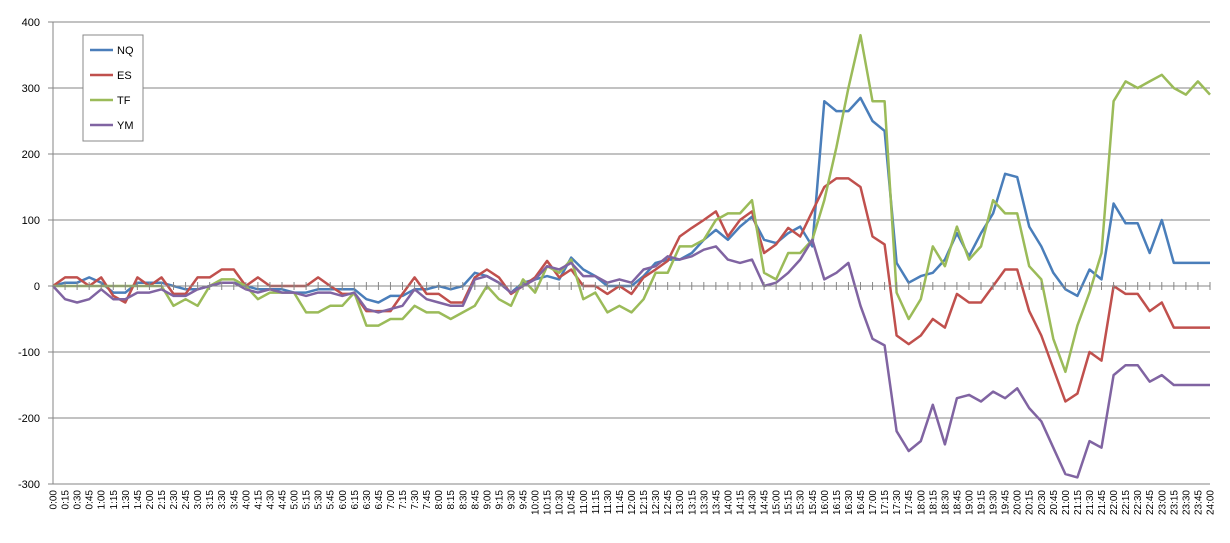 The width and height of the screenshot is (1230, 543). I want to click on x-tick-label: 3:00, so click(198, 500).